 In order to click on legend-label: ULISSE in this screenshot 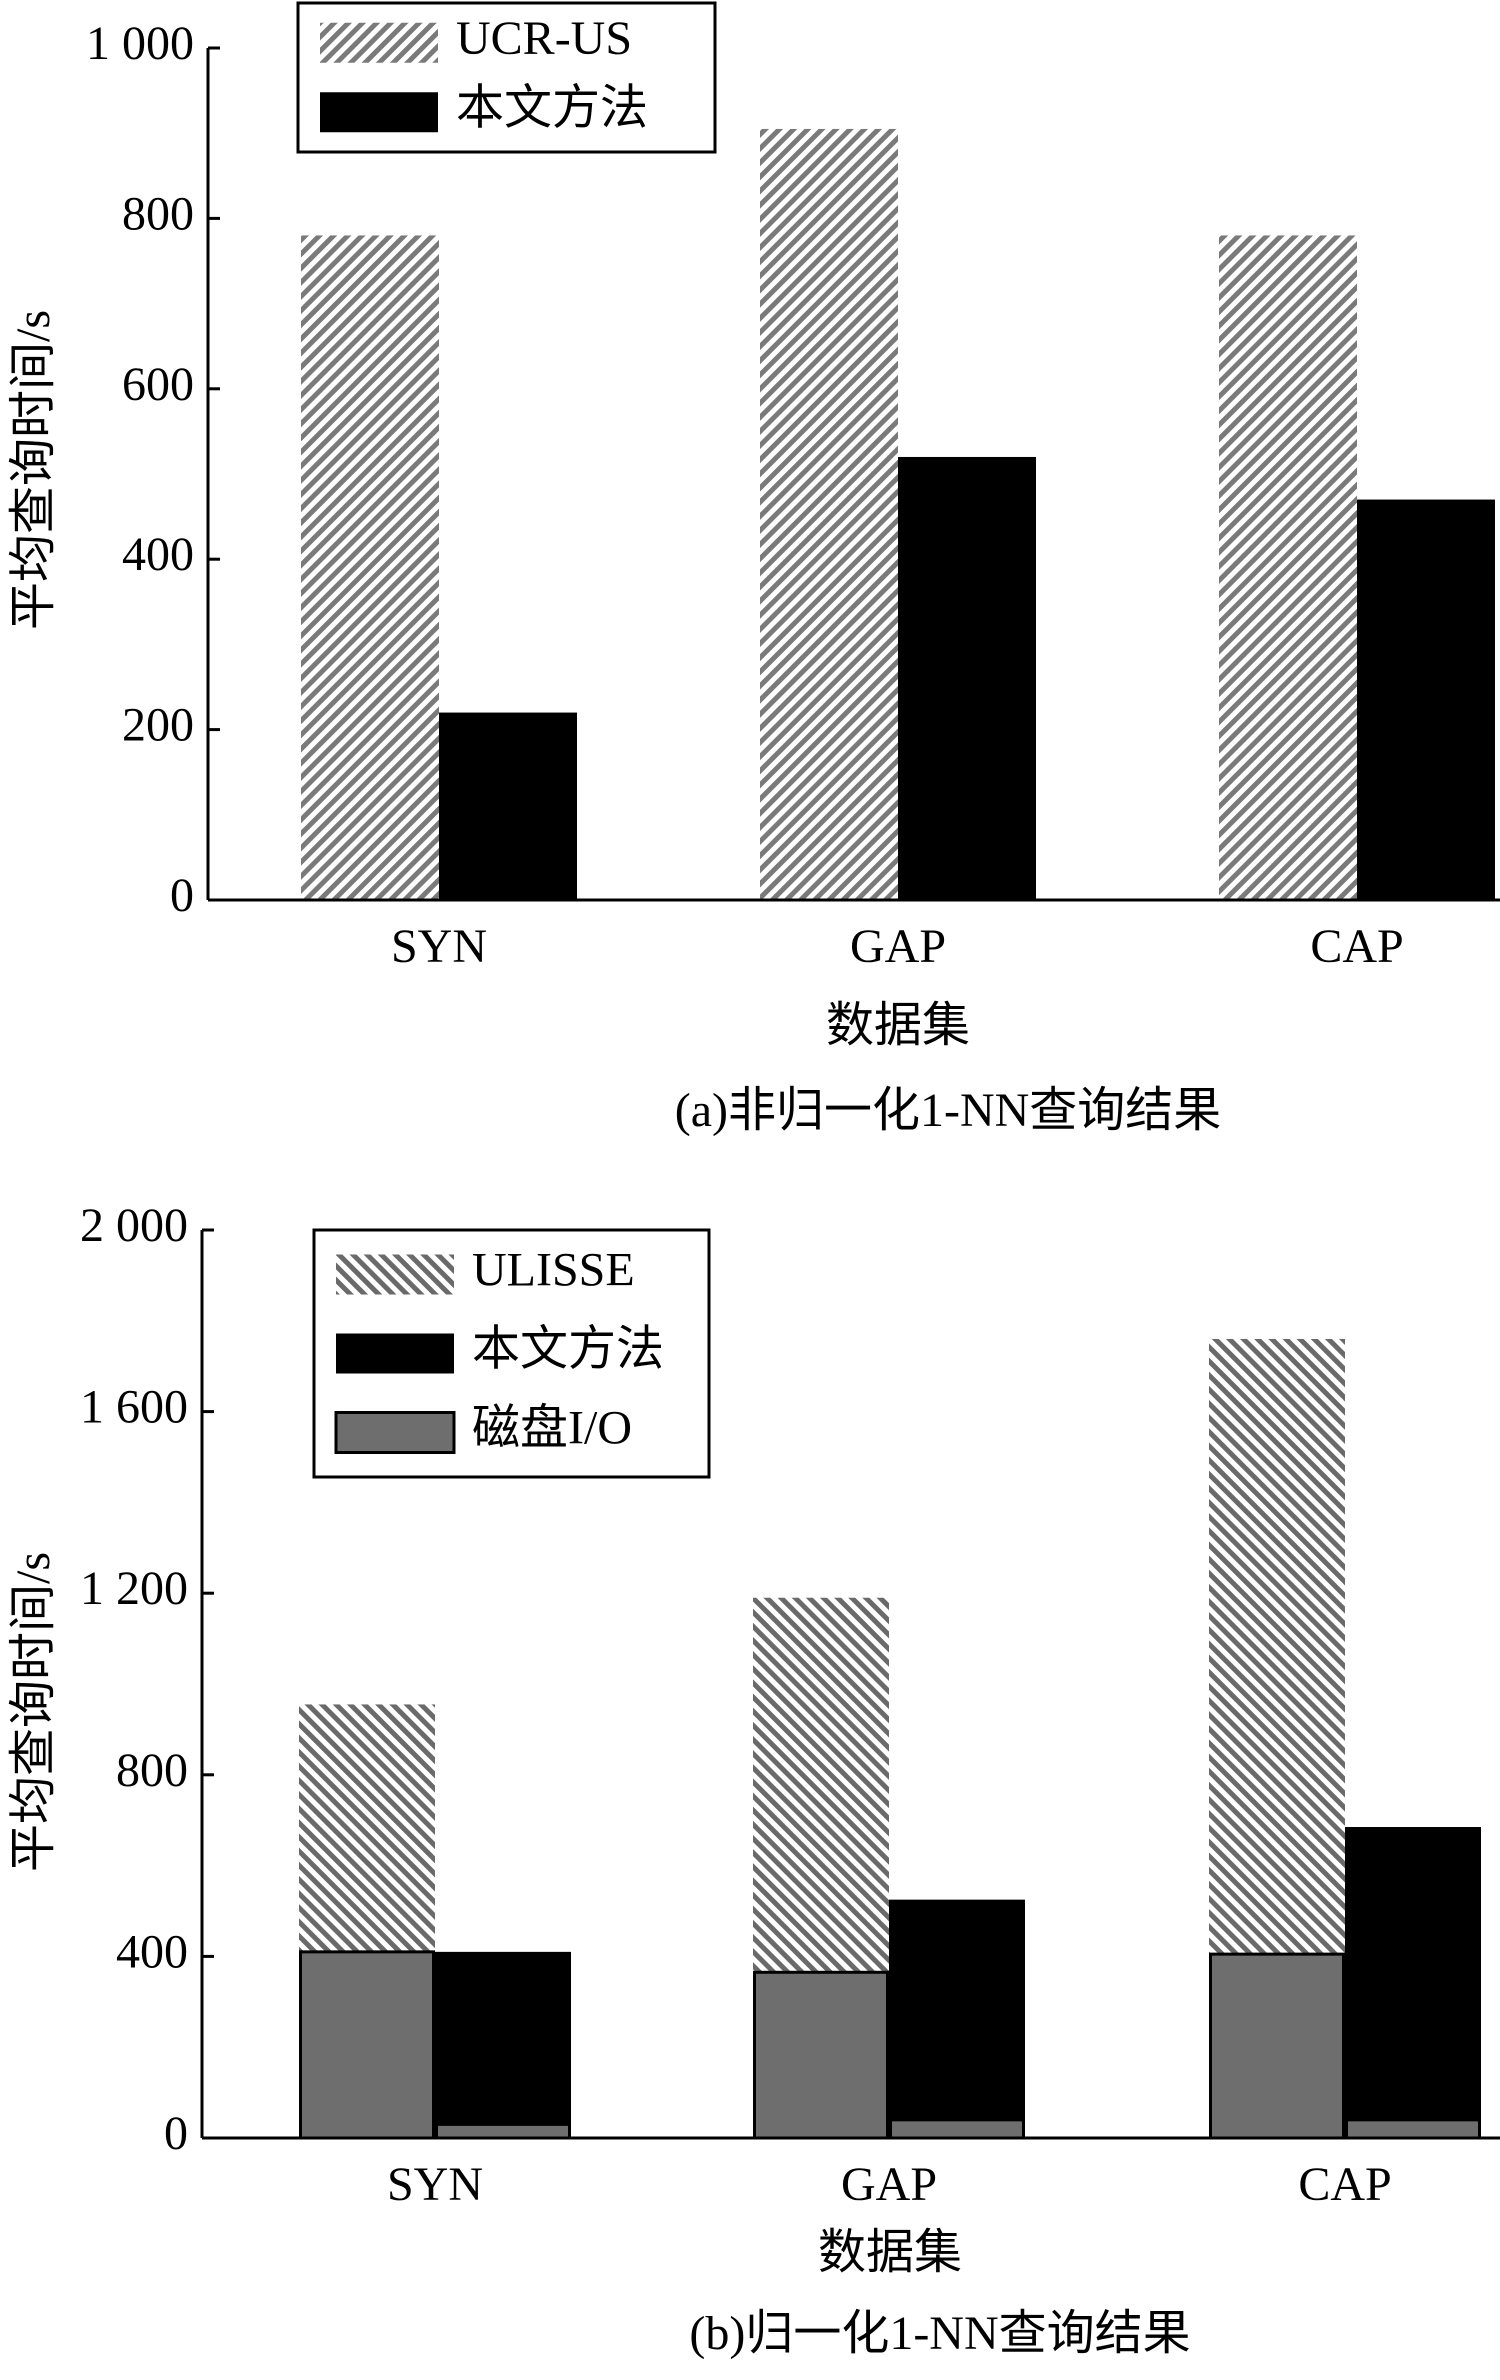, I will do `click(553, 1270)`.